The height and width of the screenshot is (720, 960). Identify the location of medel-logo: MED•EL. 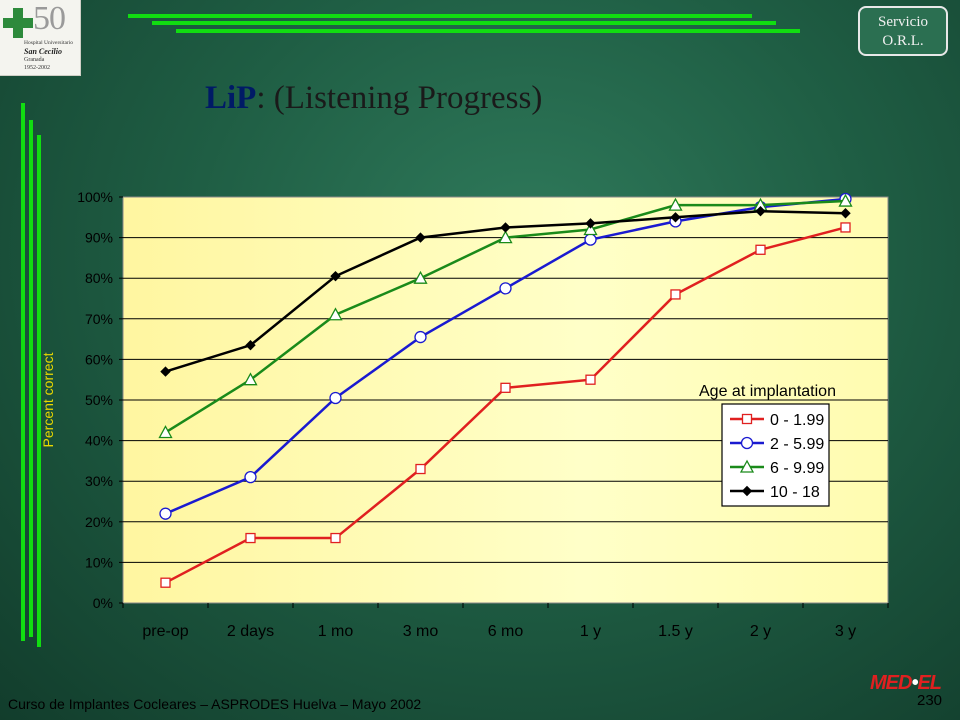
(906, 683).